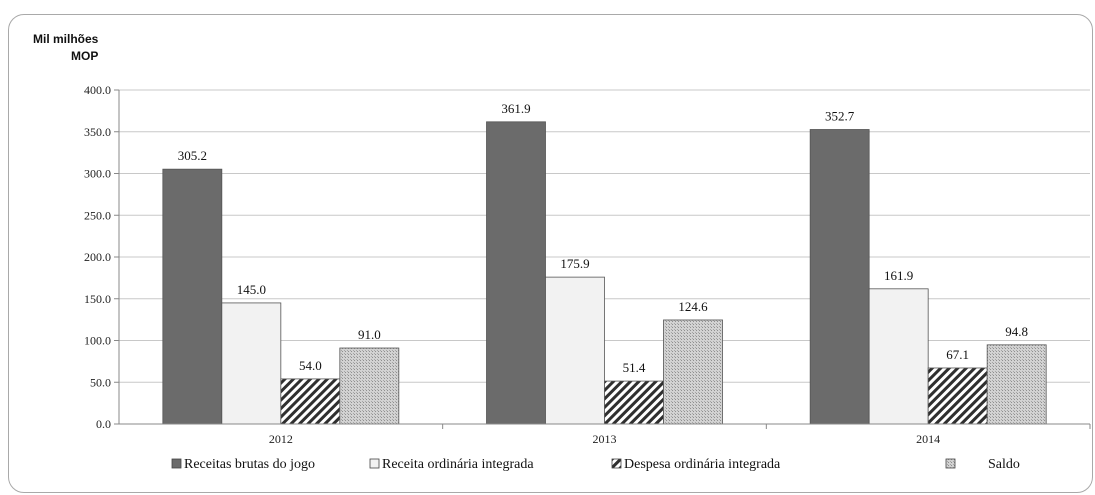 This screenshot has width=1095, height=495. I want to click on bar-3-2014, so click(957, 396).